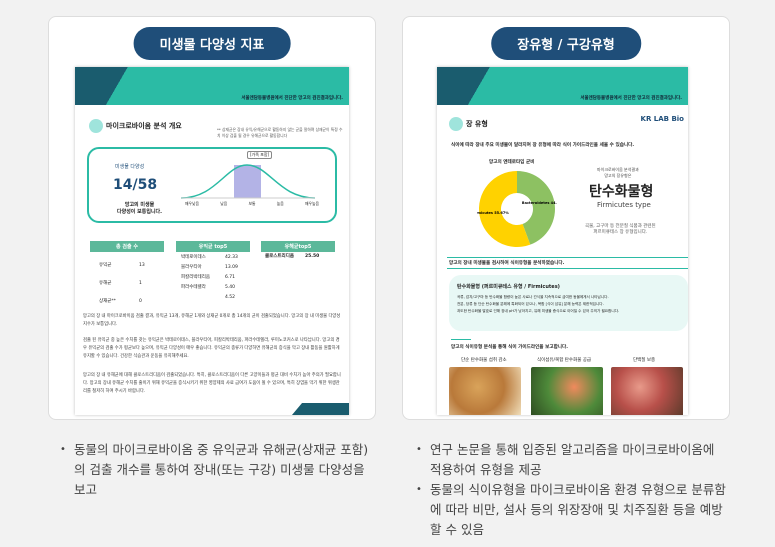  Describe the element at coordinates (130, 167) in the screenshot. I see `diversity-label: 미생물 다양성` at that location.